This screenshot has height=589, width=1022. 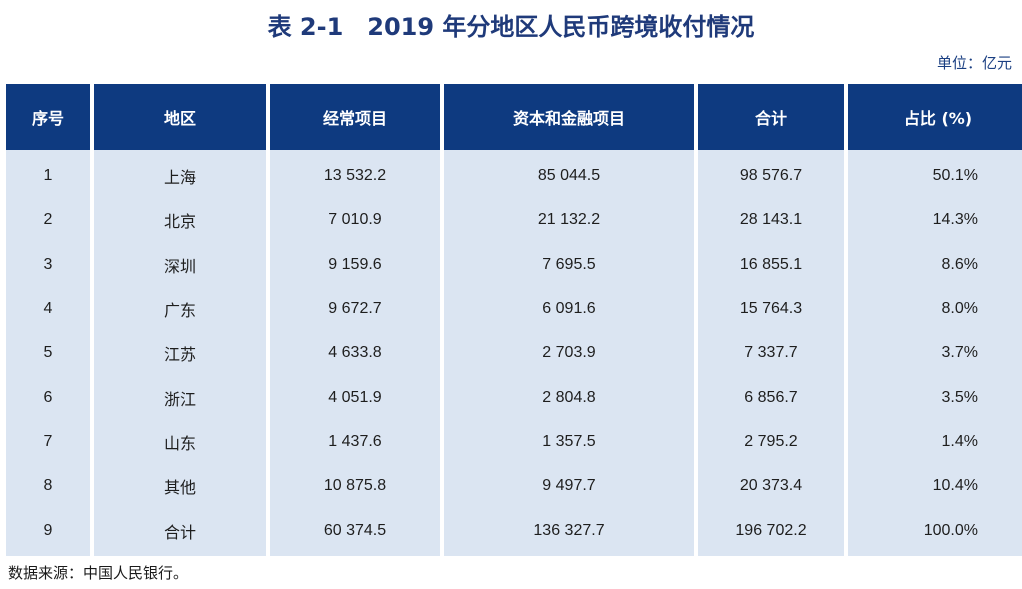 What do you see at coordinates (180, 309) in the screenshot?
I see `cell-region: 广东` at bounding box center [180, 309].